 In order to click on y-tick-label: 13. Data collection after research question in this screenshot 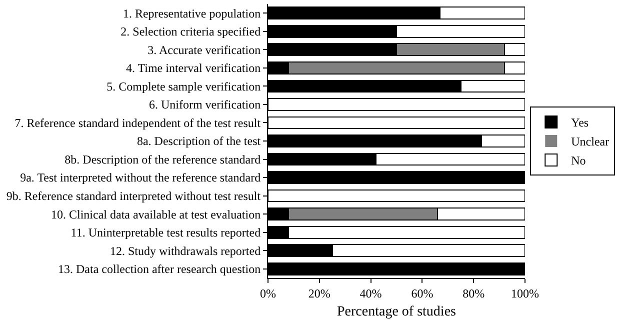, I will do `click(159, 269)`.